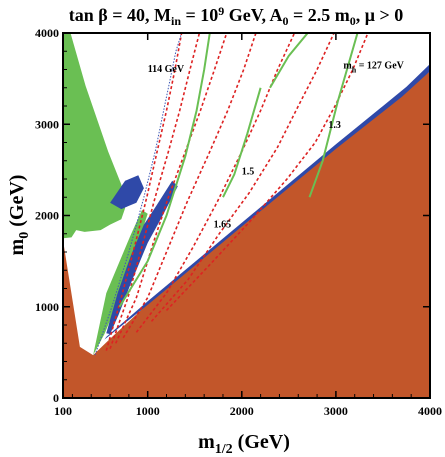 The image size is (445, 457). I want to click on x-tick-label-1: 1000, so click(148, 411).